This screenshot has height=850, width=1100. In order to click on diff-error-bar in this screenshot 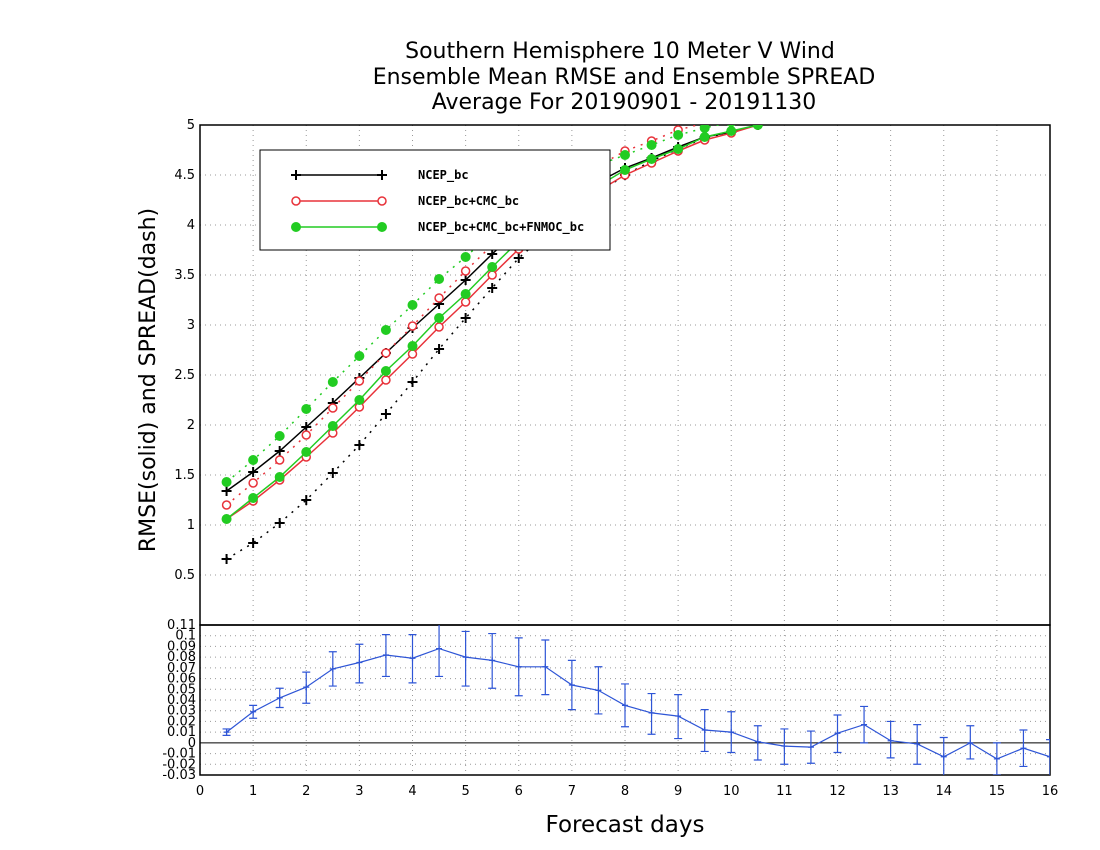, I will do `click(1048, 757)`.